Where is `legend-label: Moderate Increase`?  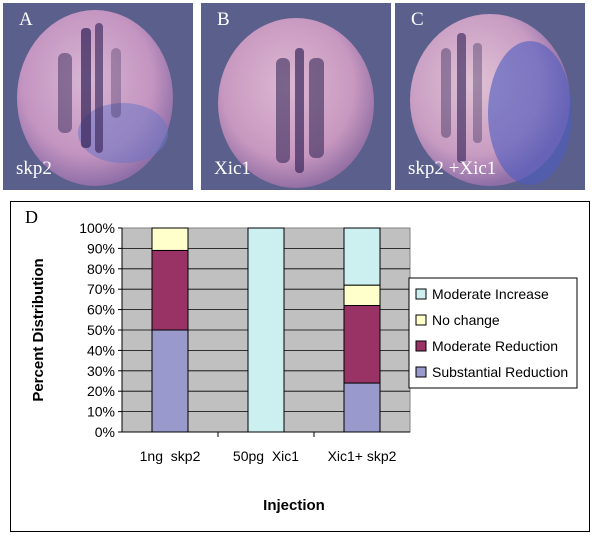 legend-label: Moderate Increase is located at coordinates (490, 294).